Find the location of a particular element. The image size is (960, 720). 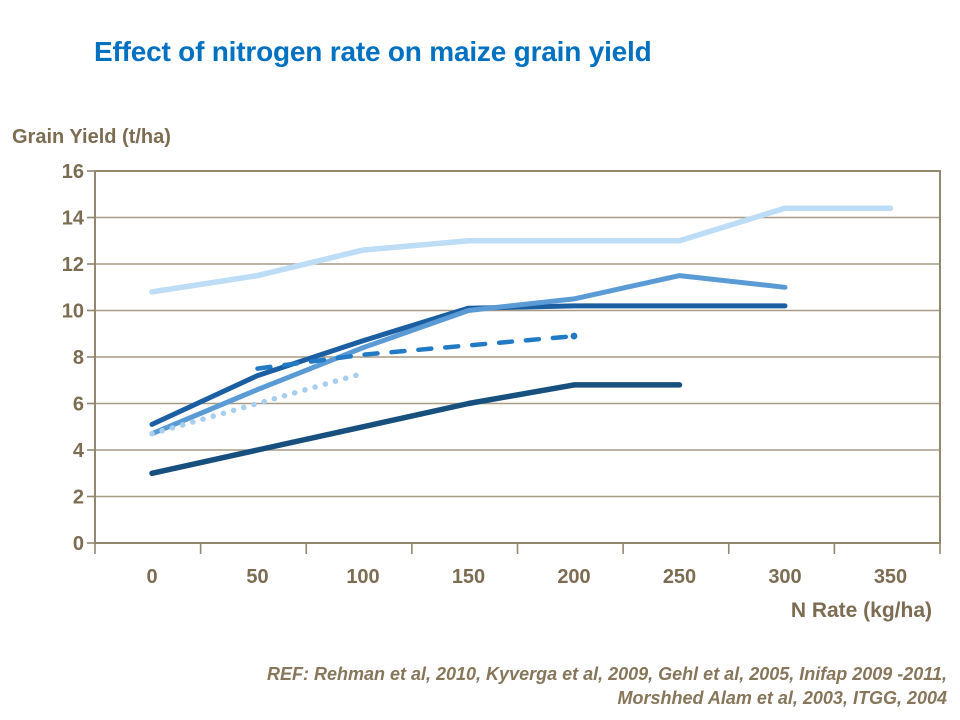

x-tick-label: 300 is located at coordinates (784, 577).